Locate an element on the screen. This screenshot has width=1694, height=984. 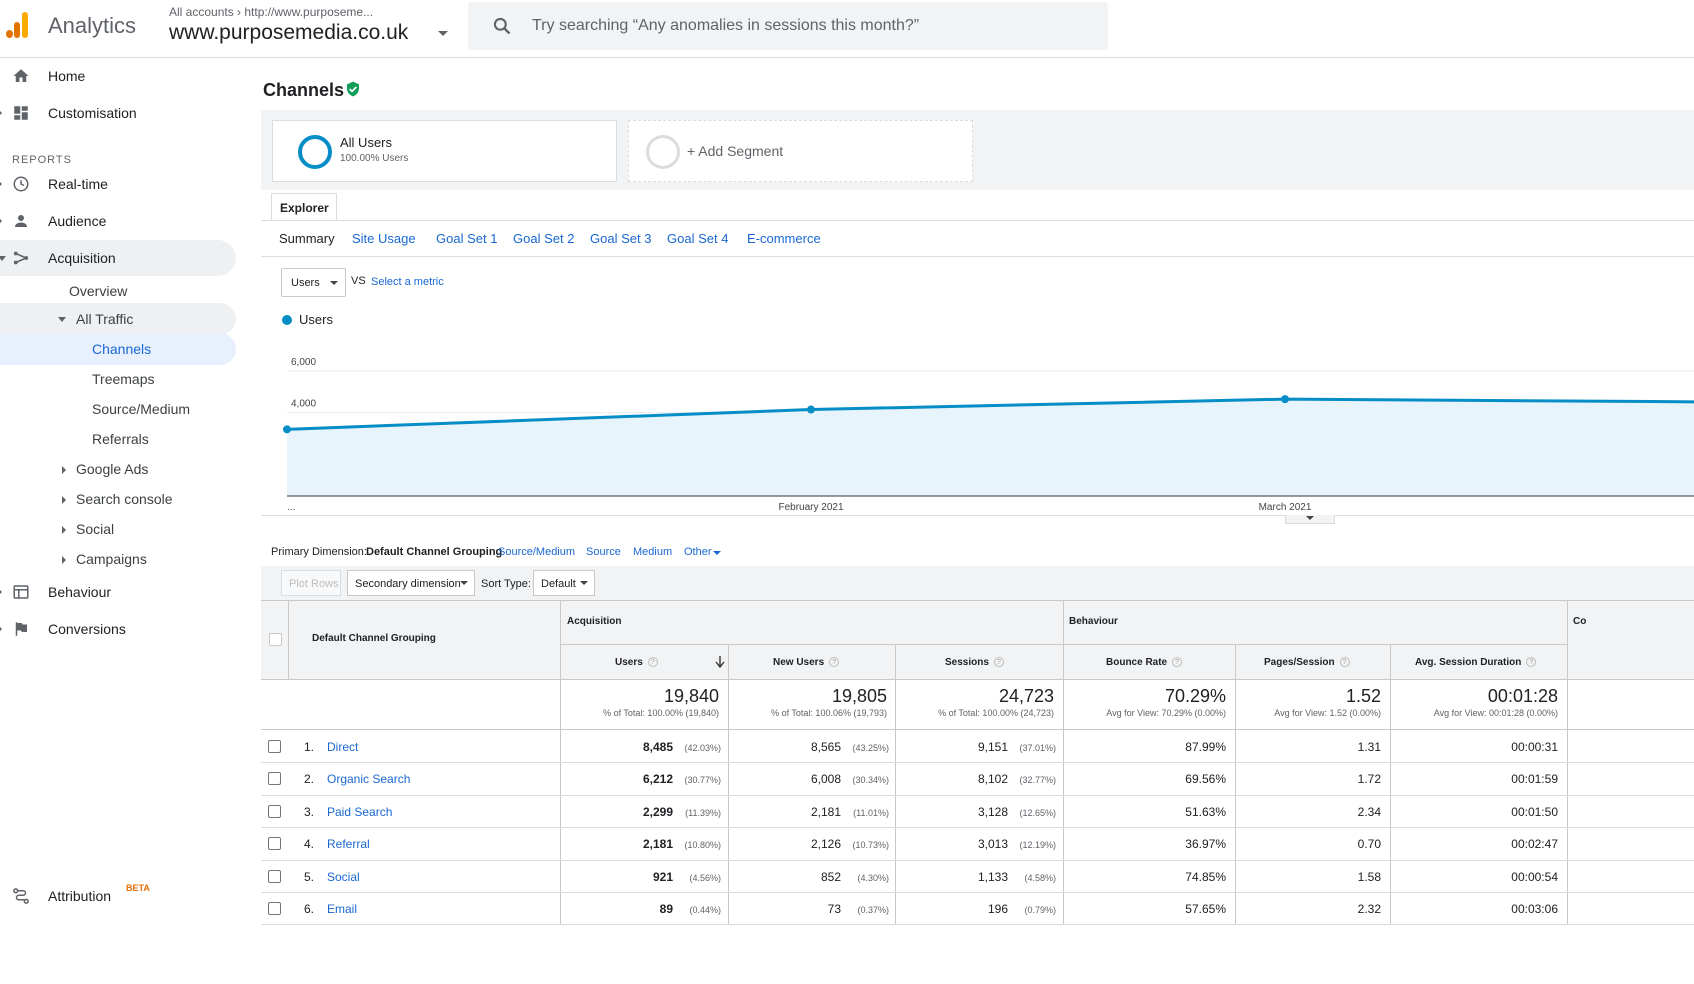
x-tick-label: March 2021 is located at coordinates (1285, 507).